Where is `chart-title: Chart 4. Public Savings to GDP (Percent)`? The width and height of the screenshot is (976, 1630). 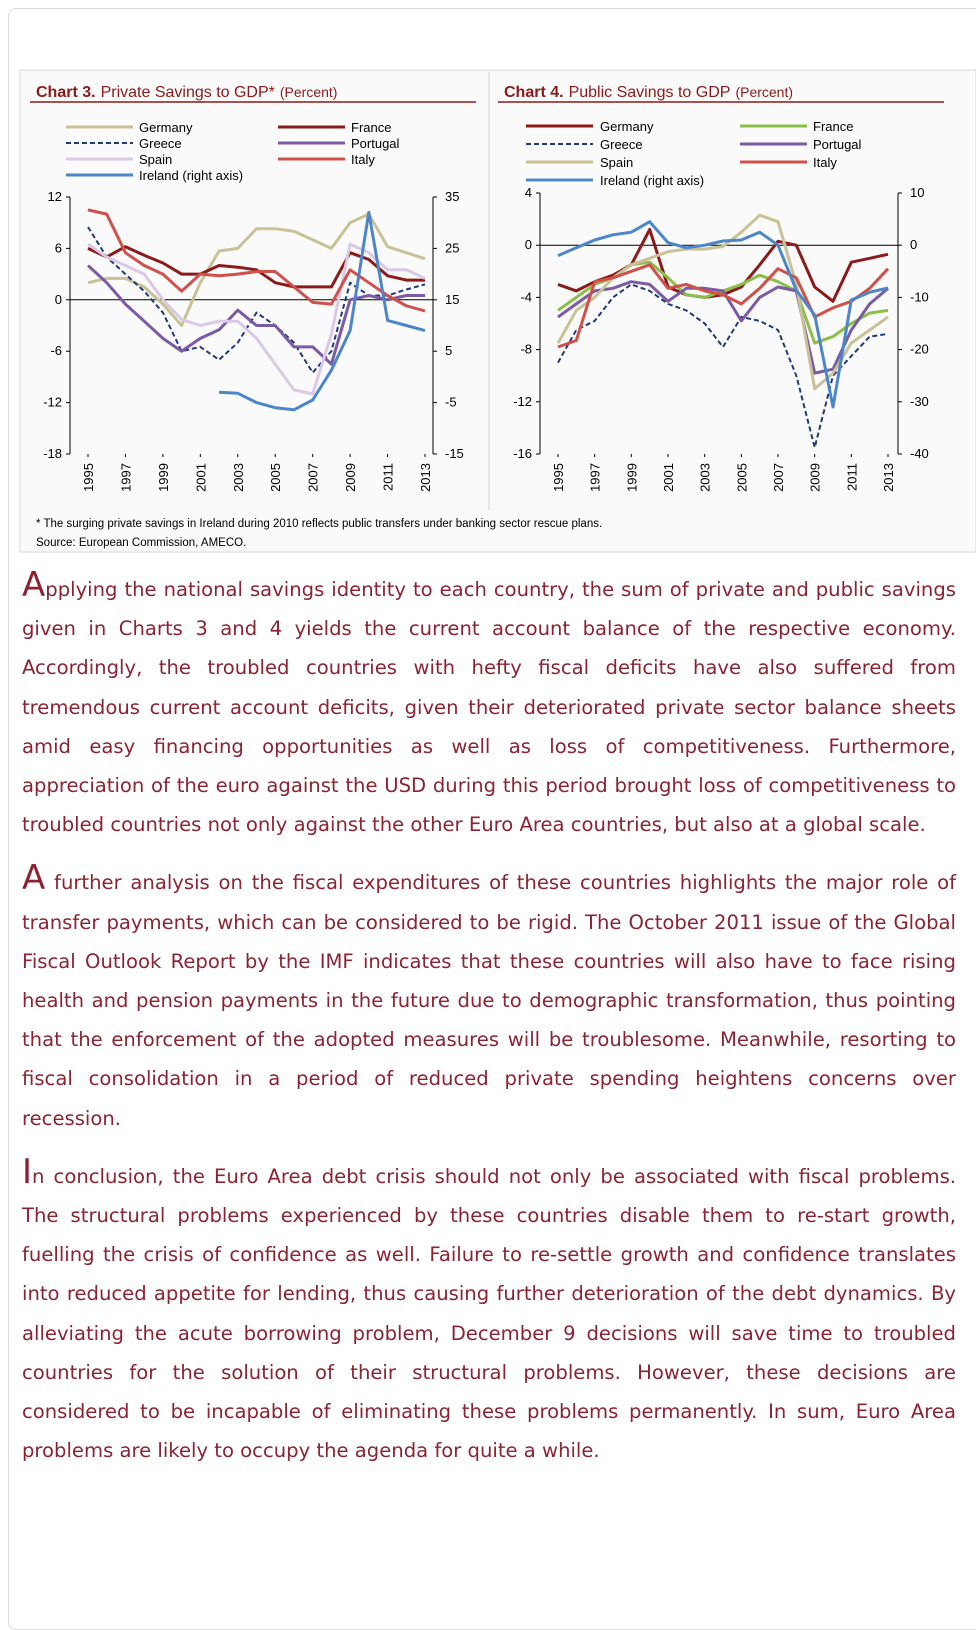
chart-title: Chart 4. Public Savings to GDP (Percent) is located at coordinates (648, 92).